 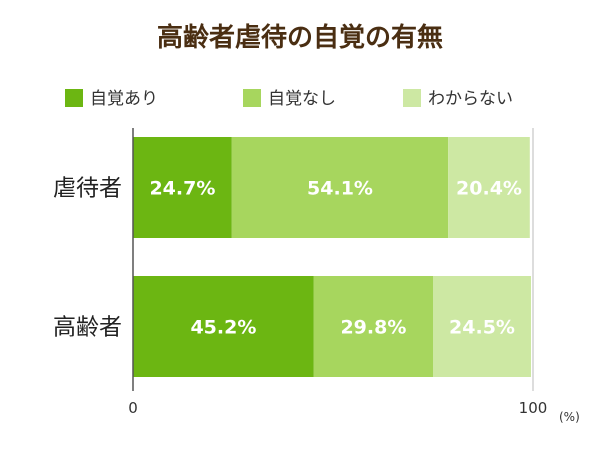 I want to click on value-label-1-1: 29.8%, so click(x=373, y=328).